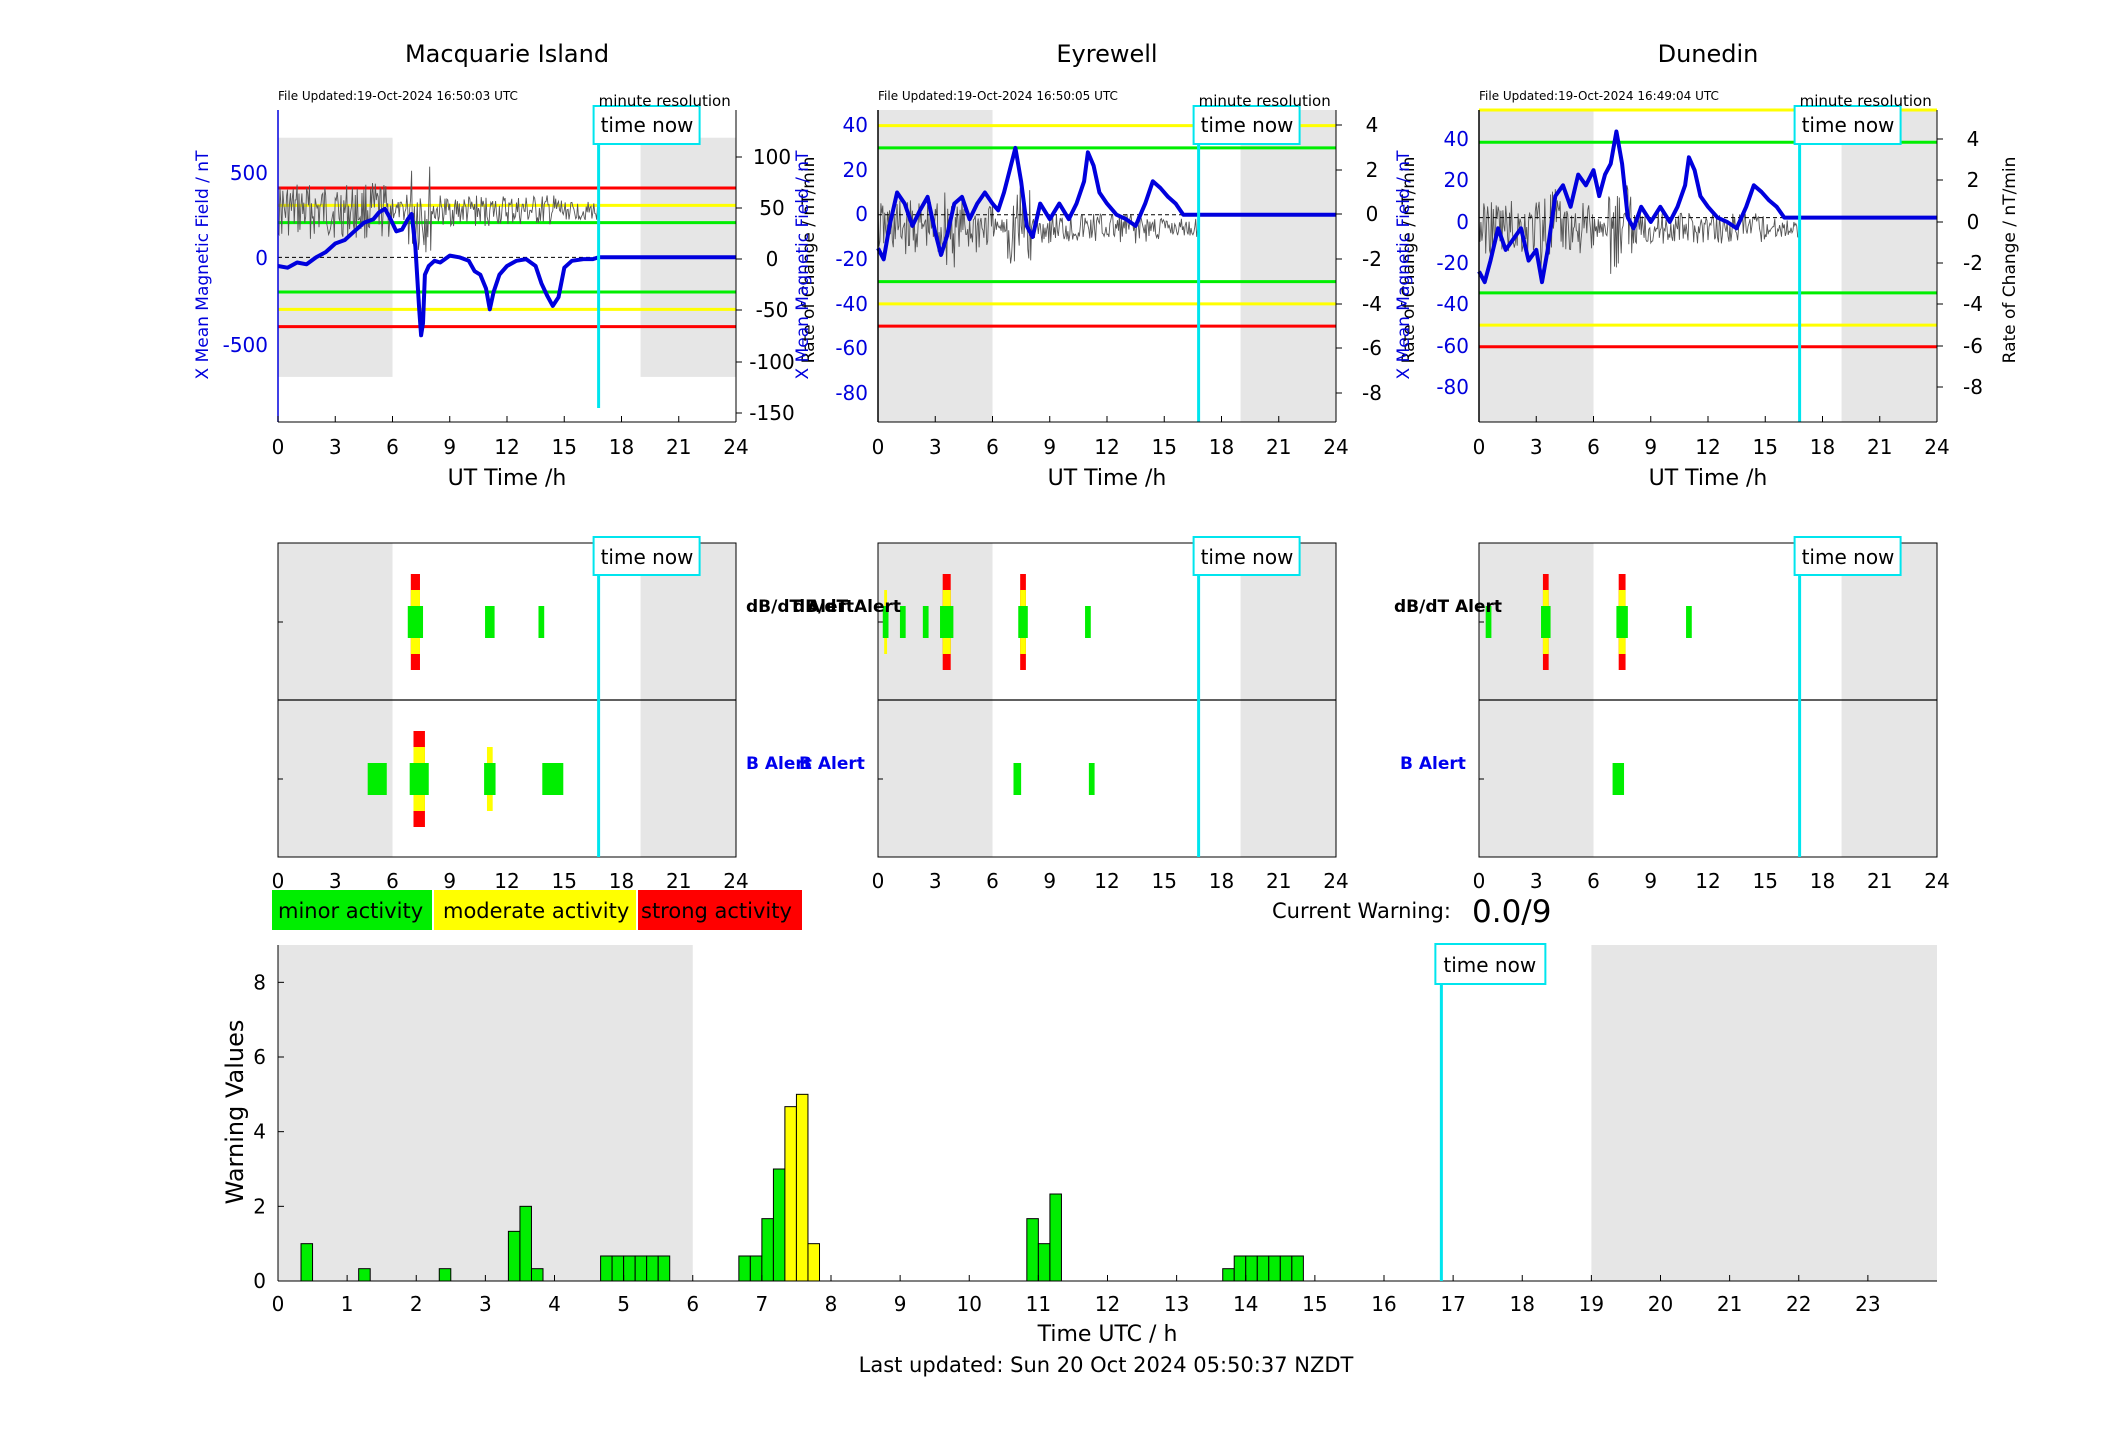 The width and height of the screenshot is (2117, 1441). I want to click on legend-strong-swatch, so click(720, 910).